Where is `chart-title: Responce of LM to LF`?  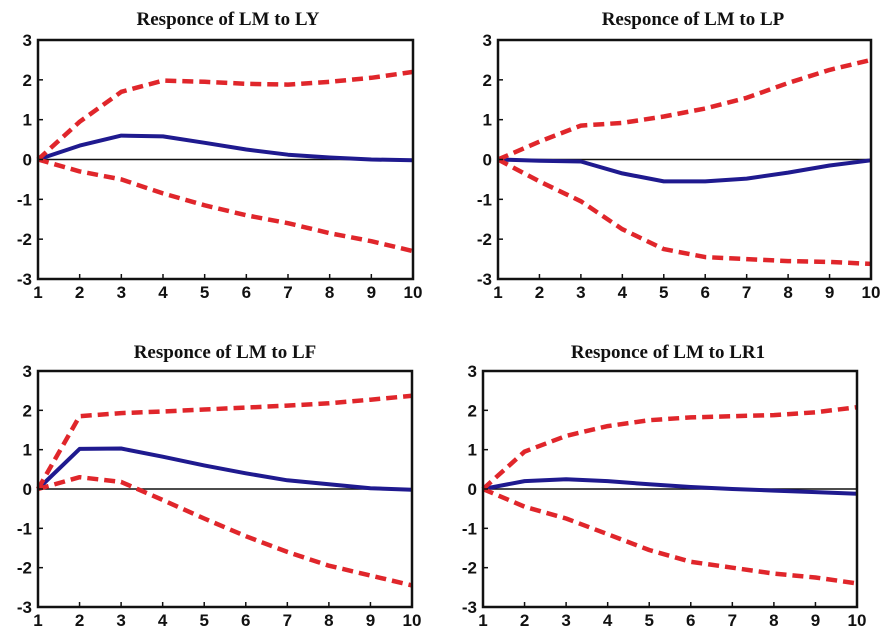 chart-title: Responce of LM to LF is located at coordinates (225, 352).